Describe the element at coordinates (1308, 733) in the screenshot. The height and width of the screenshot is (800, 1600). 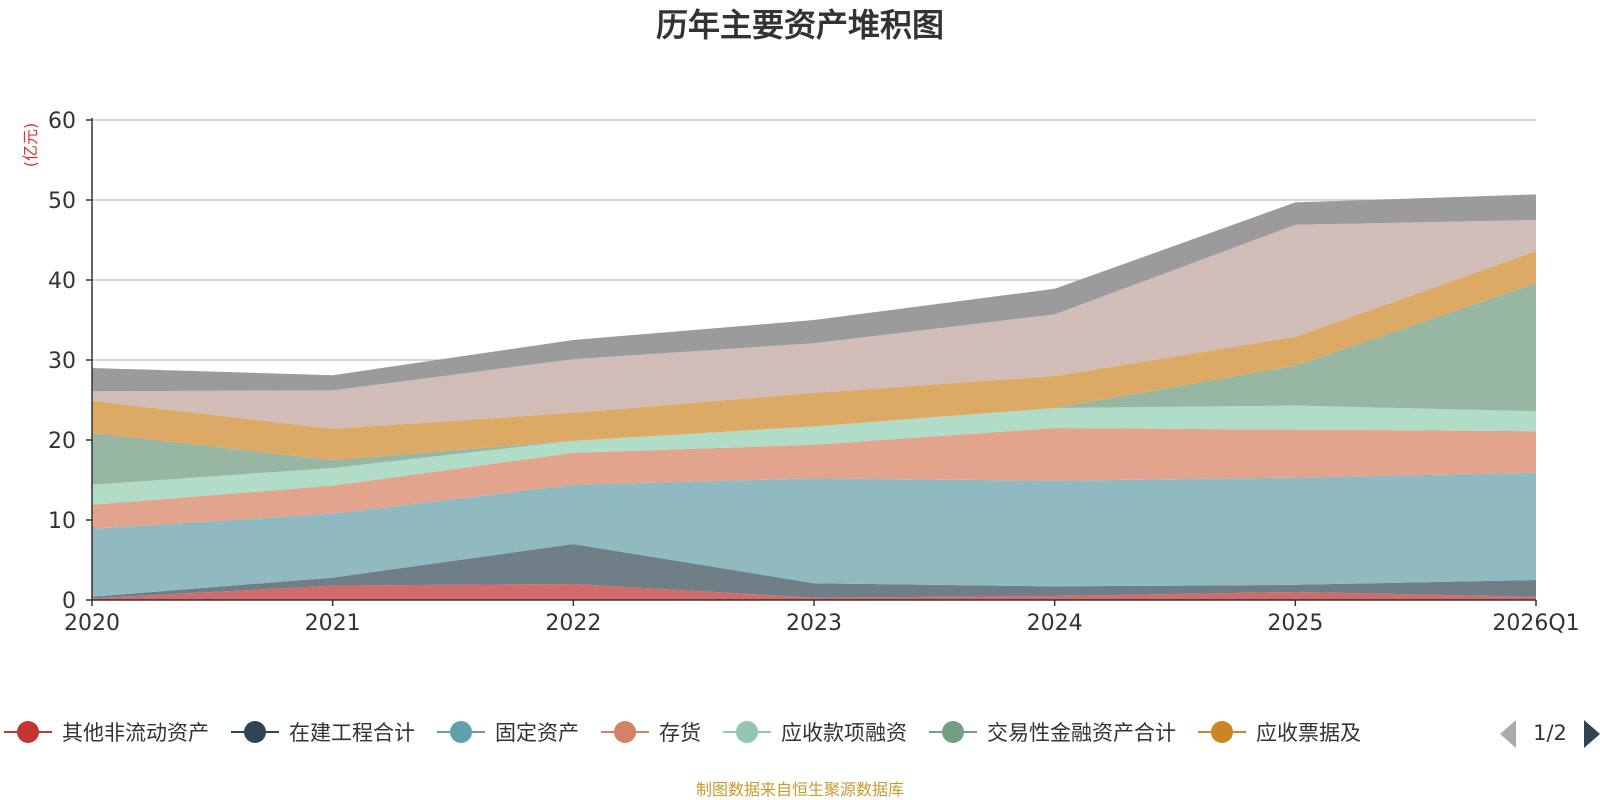
I see `legend-label: 应收票据及` at that location.